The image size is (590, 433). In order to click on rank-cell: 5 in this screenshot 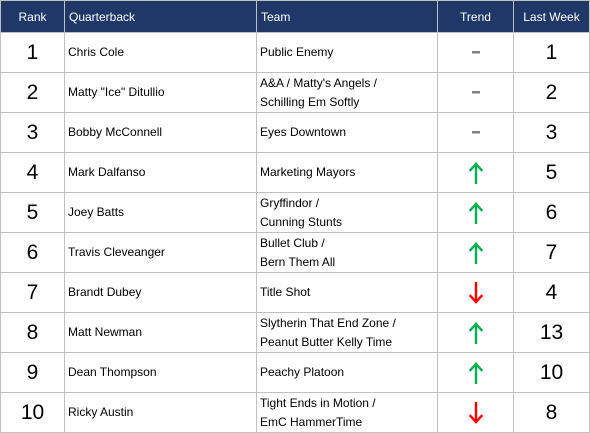, I will do `click(32, 212)`.